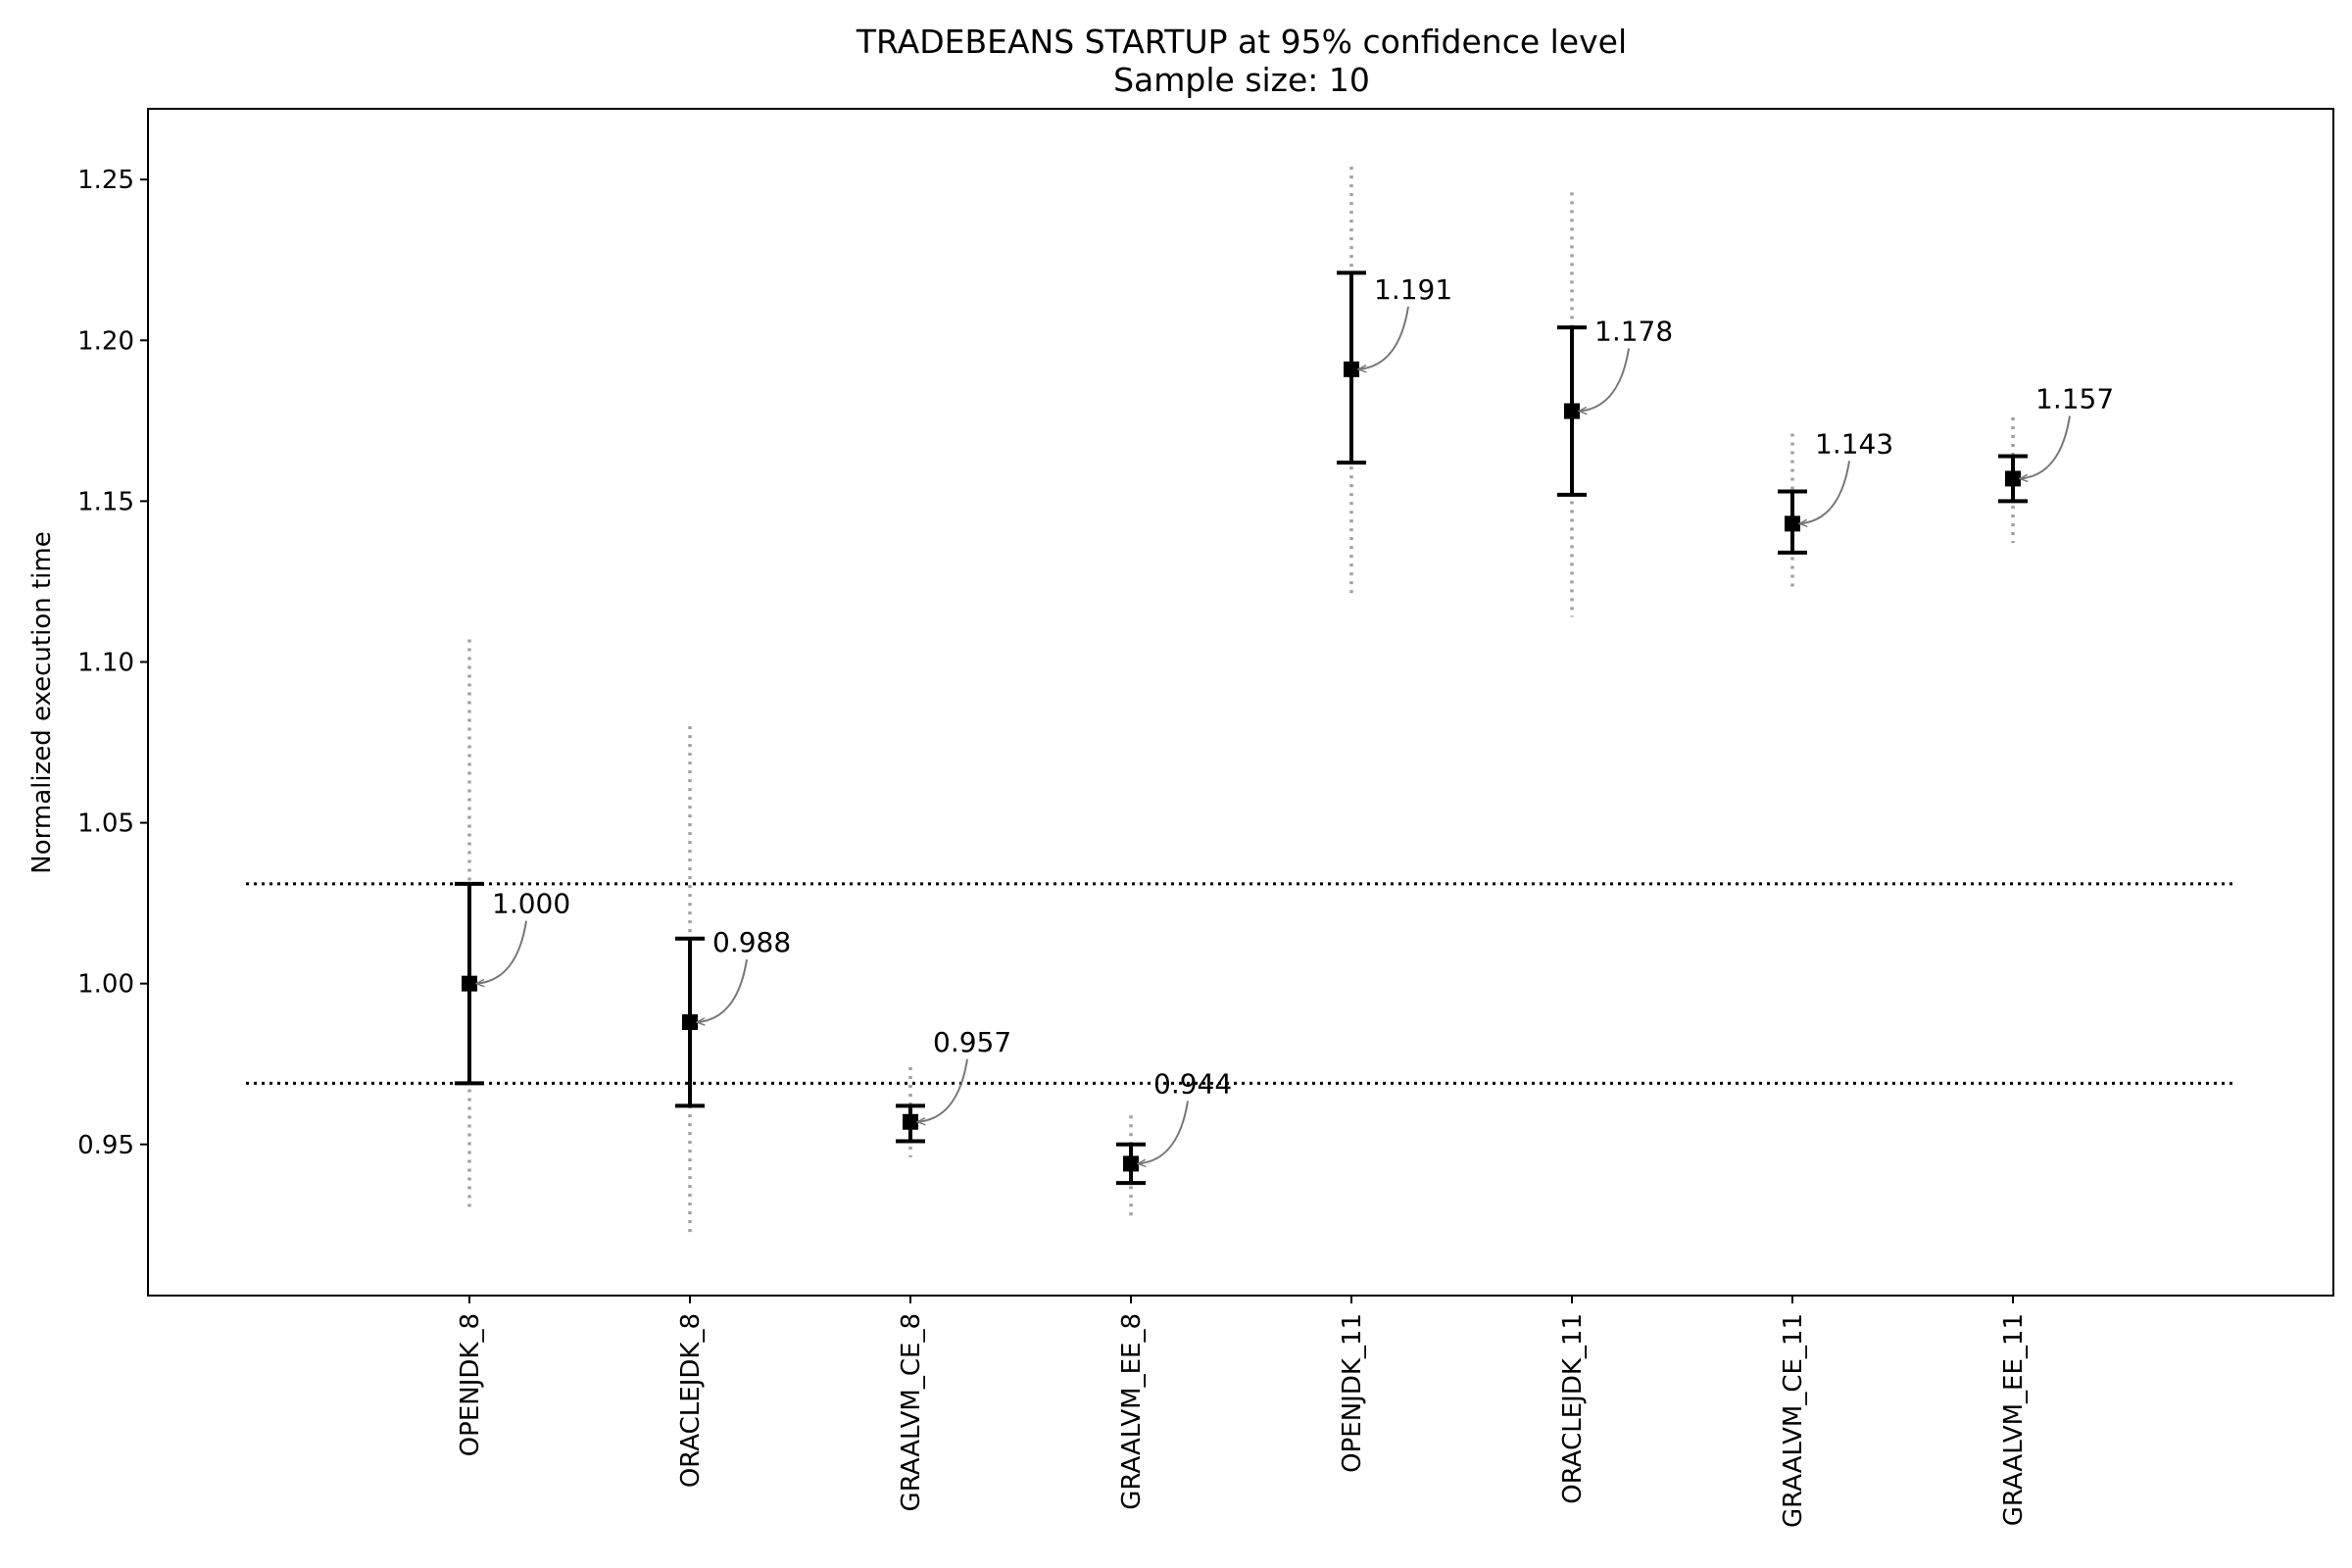  What do you see at coordinates (105, 662) in the screenshot?
I see `y-tick-label-3: 1.10` at bounding box center [105, 662].